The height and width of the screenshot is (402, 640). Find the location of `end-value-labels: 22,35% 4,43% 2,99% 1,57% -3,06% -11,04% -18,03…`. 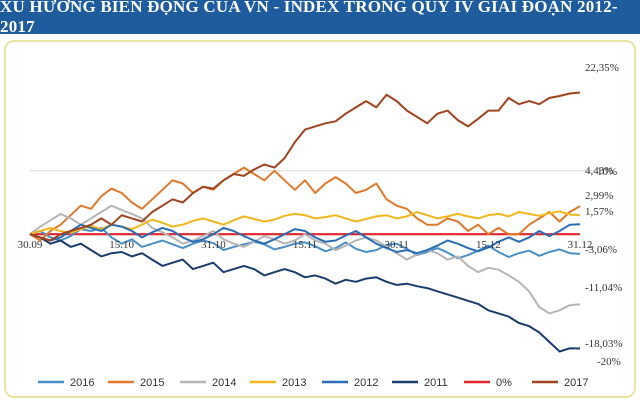

end-value-labels: 22,35% 4,43% 2,99% 1,57% -3,06% -11,04% -18,03… is located at coordinates (604, 206).